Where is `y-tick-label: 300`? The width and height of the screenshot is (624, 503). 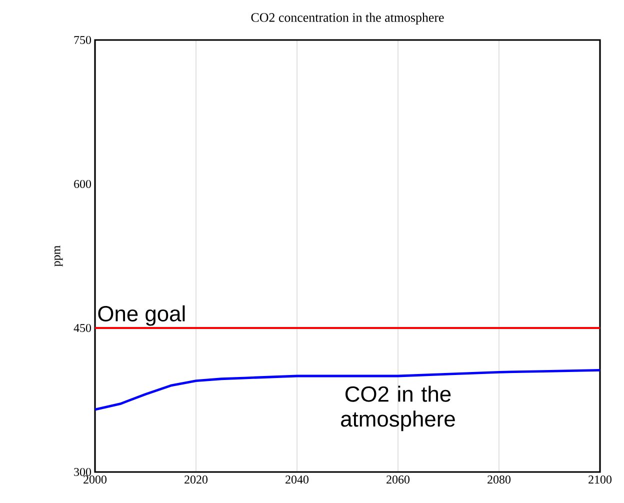
y-tick-label: 300 is located at coordinates (83, 472).